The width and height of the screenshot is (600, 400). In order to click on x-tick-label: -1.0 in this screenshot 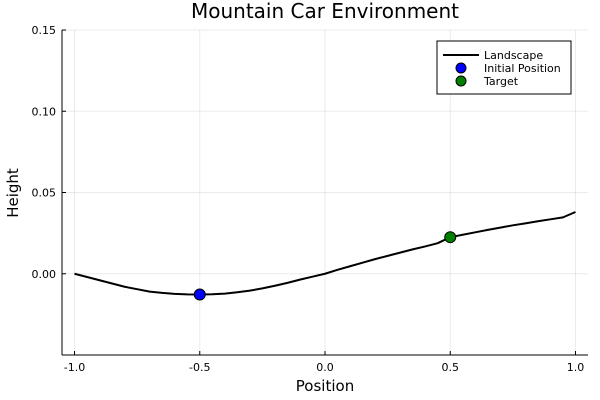, I will do `click(74, 367)`.